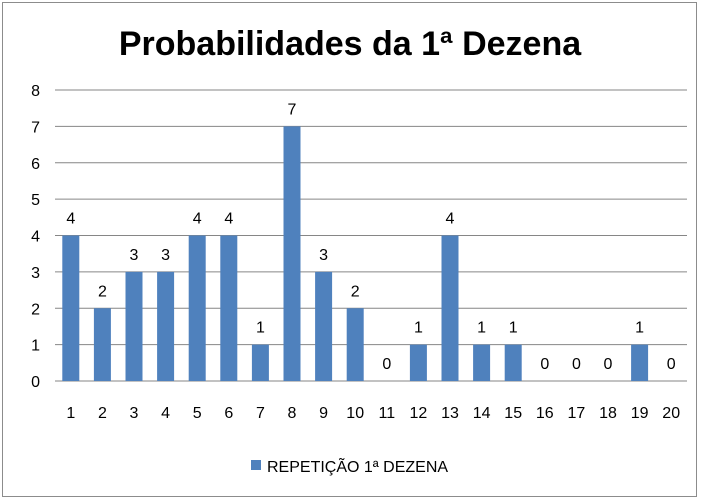  I want to click on y-tick-label: 4, so click(35, 237).